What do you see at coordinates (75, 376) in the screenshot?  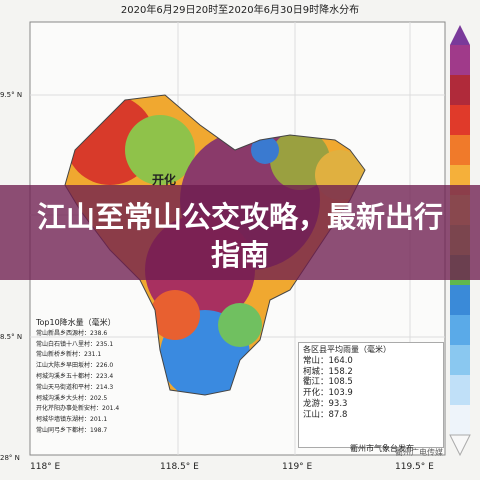 I see `top10-item: 柯城沟溪乡五十都村：223.4` at bounding box center [75, 376].